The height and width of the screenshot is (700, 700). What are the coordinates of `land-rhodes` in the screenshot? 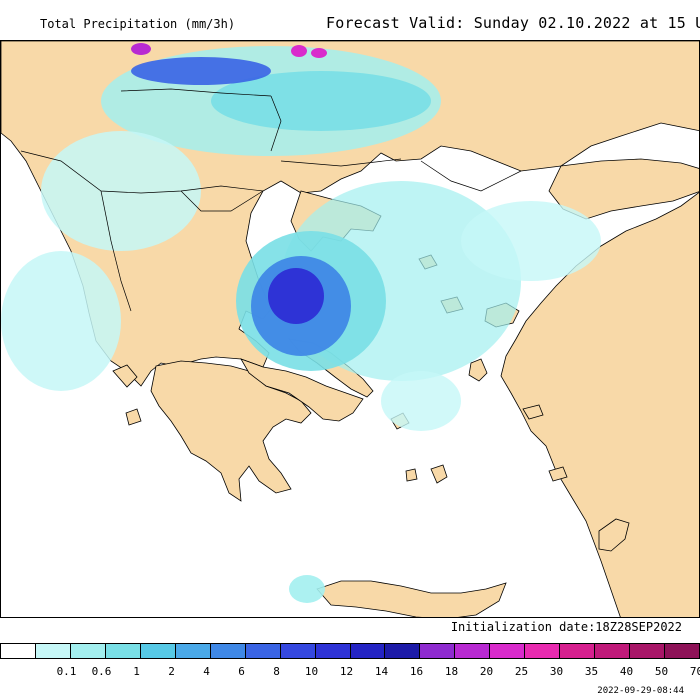 It's located at (614, 535).